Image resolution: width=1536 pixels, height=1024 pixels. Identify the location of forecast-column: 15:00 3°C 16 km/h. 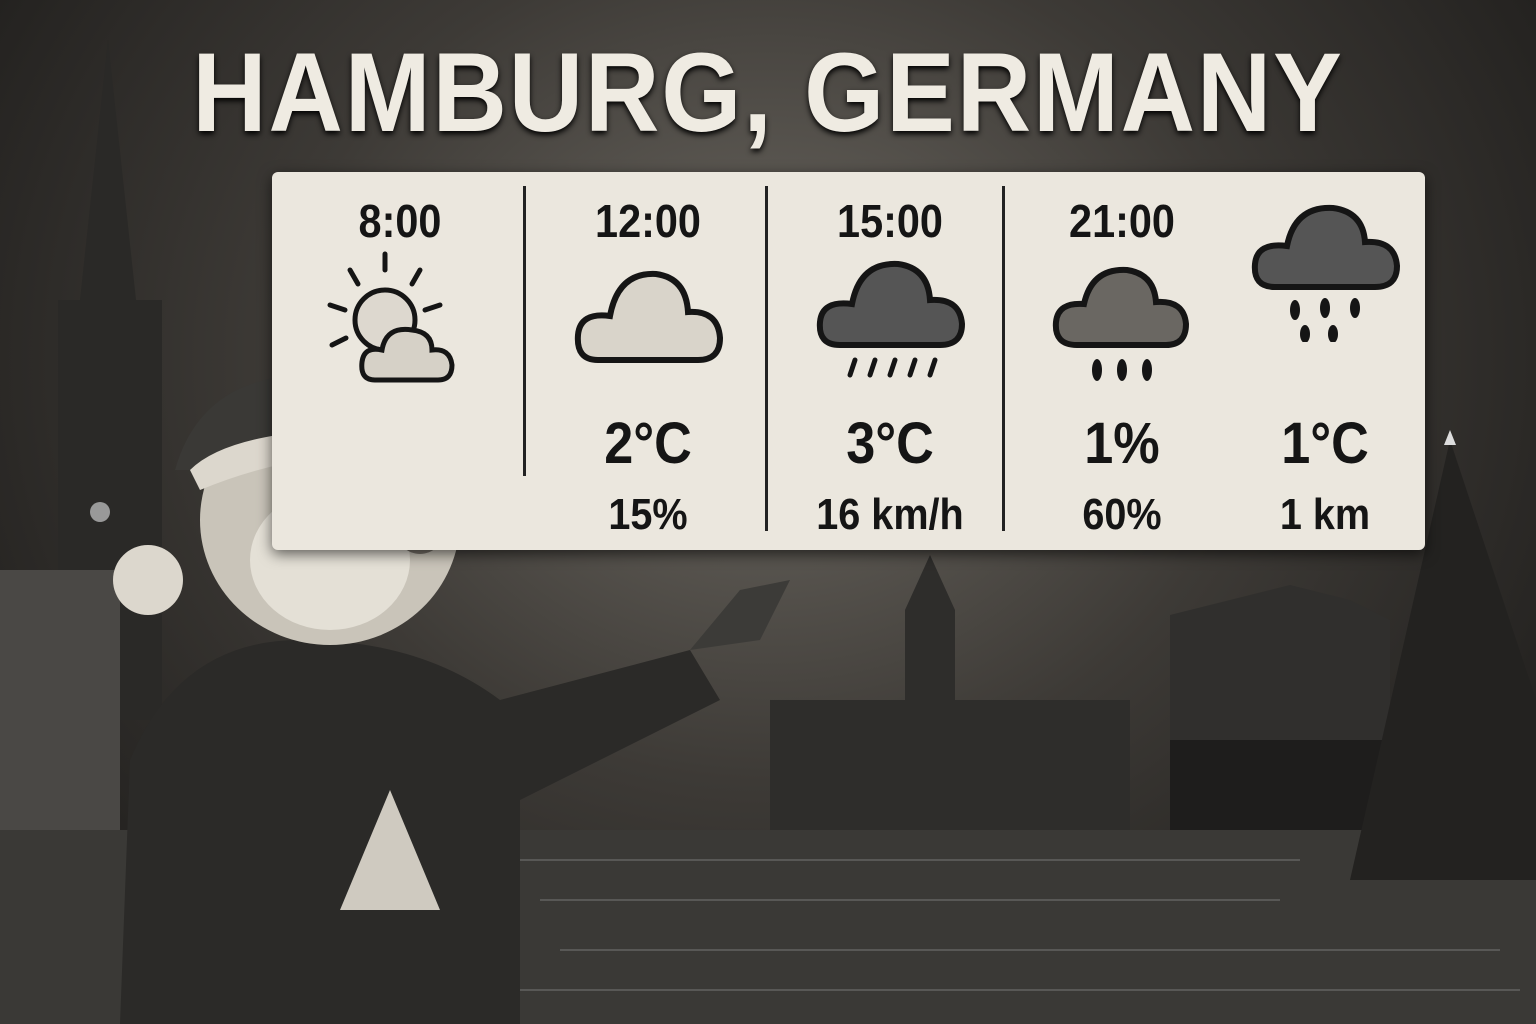
(890, 361).